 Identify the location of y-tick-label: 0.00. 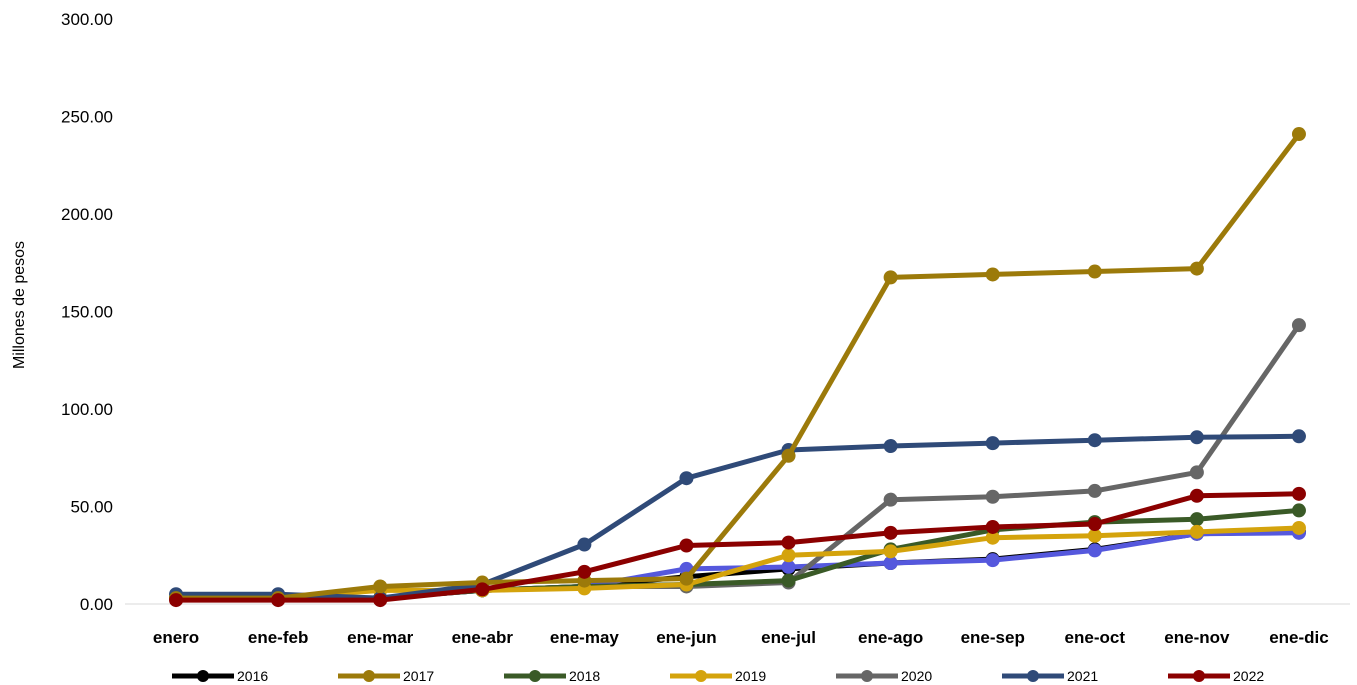
(96, 604).